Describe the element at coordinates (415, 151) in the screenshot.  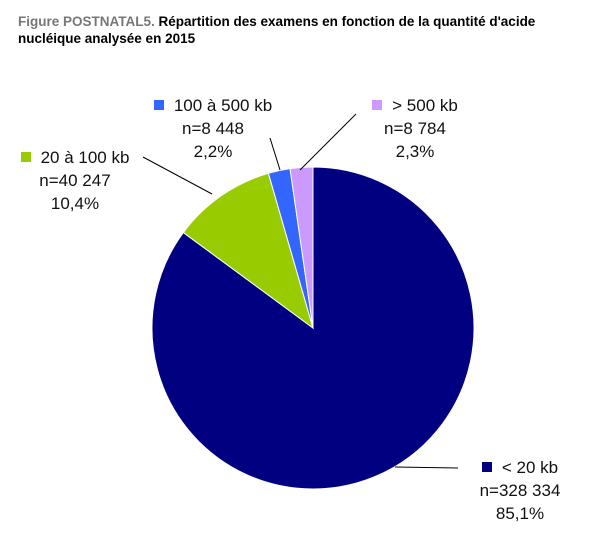
I see `percent-label: 2,3%` at that location.